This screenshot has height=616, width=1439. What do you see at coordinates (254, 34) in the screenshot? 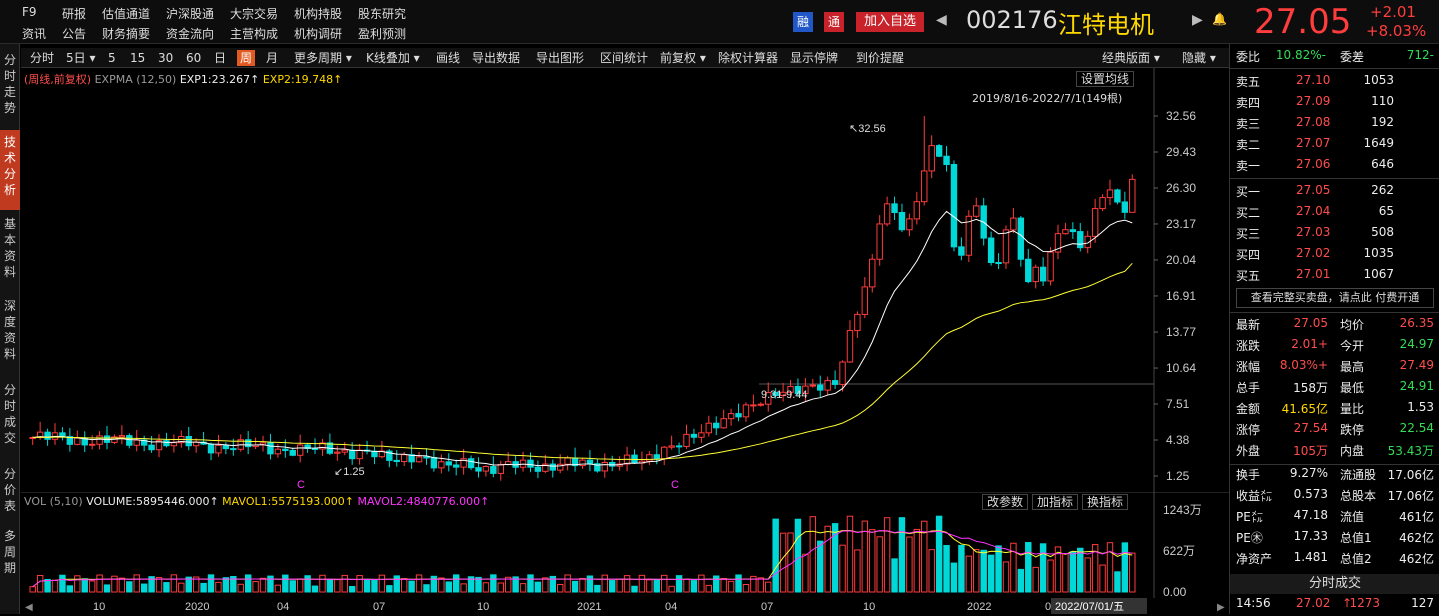
I see `nav-主营构成: 主营构成` at bounding box center [254, 34].